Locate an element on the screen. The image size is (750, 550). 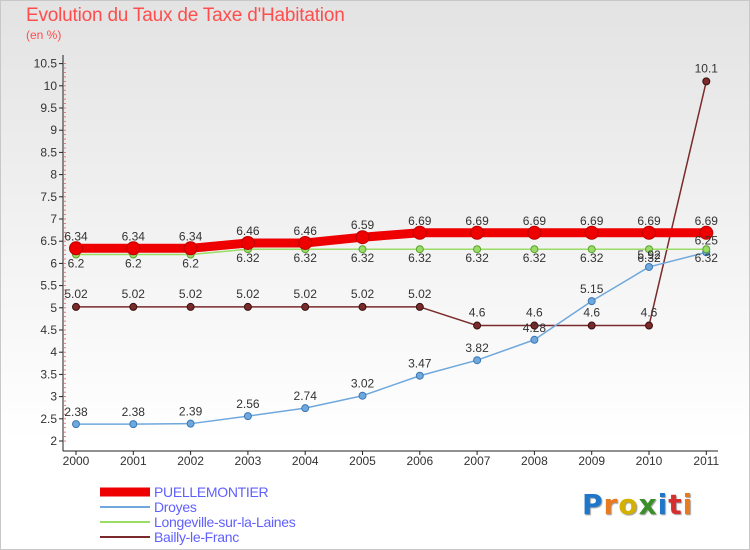
legend-label: Droyes is located at coordinates (175, 506).